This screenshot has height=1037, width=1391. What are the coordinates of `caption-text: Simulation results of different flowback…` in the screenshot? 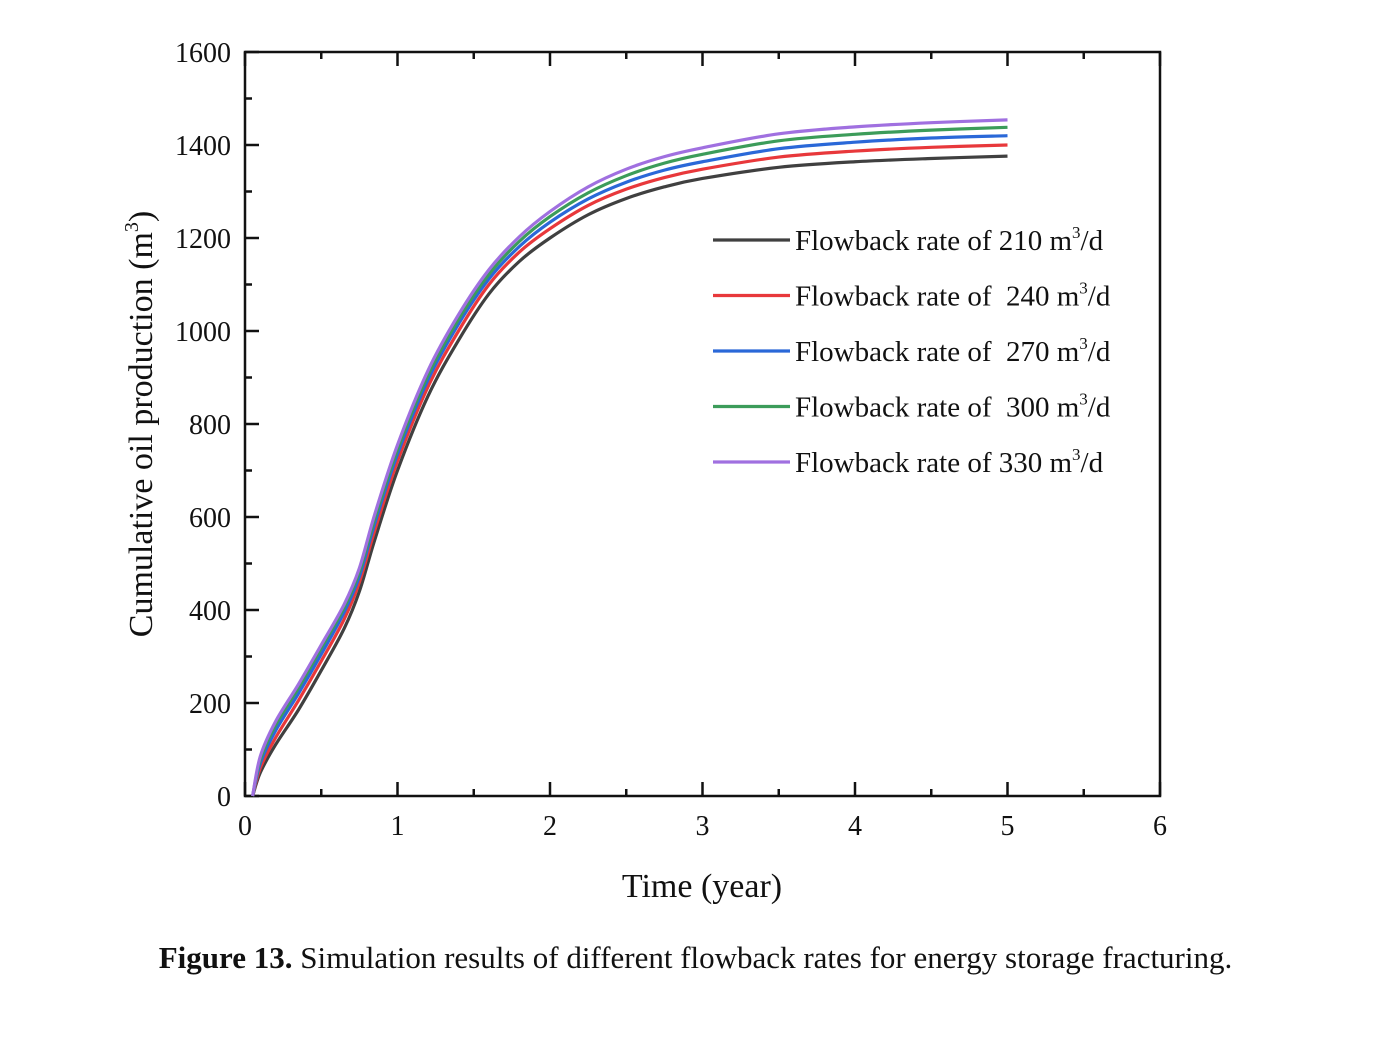 It's located at (762, 957).